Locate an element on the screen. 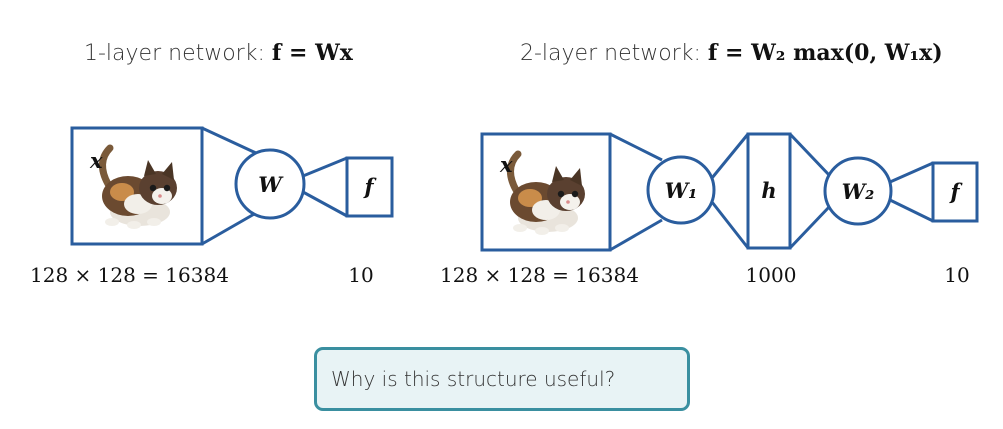 The image size is (1003, 429). network2-connector-3-bottom is located at coordinates (810, 227).